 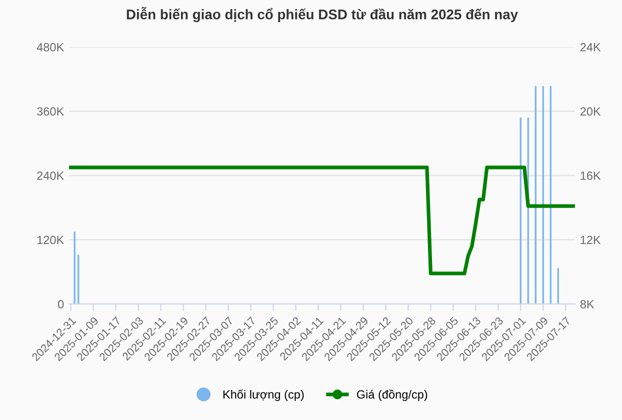 I want to click on legend-label: Khối lượng (cp), so click(x=263, y=395).